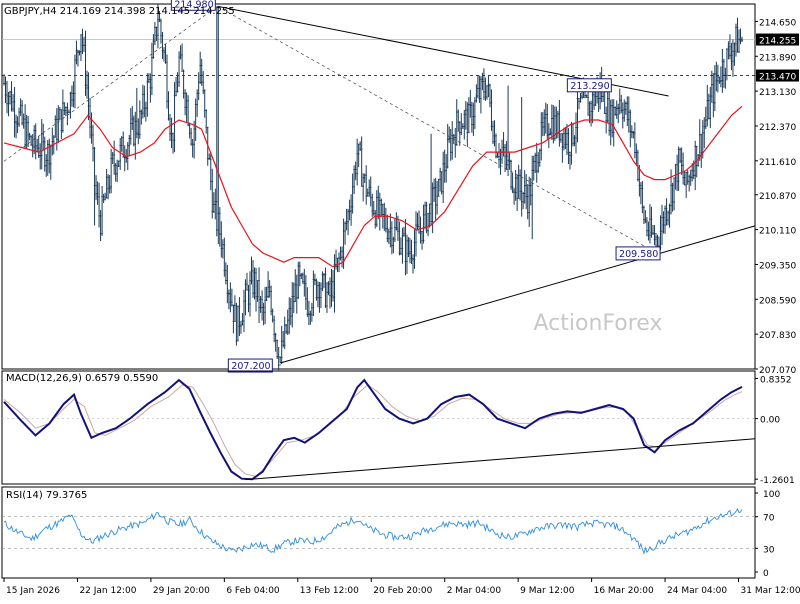 The width and height of the screenshot is (800, 604). Describe the element at coordinates (547, 591) in the screenshot. I see `x-tick-label: 9 Mar 12:00` at that location.